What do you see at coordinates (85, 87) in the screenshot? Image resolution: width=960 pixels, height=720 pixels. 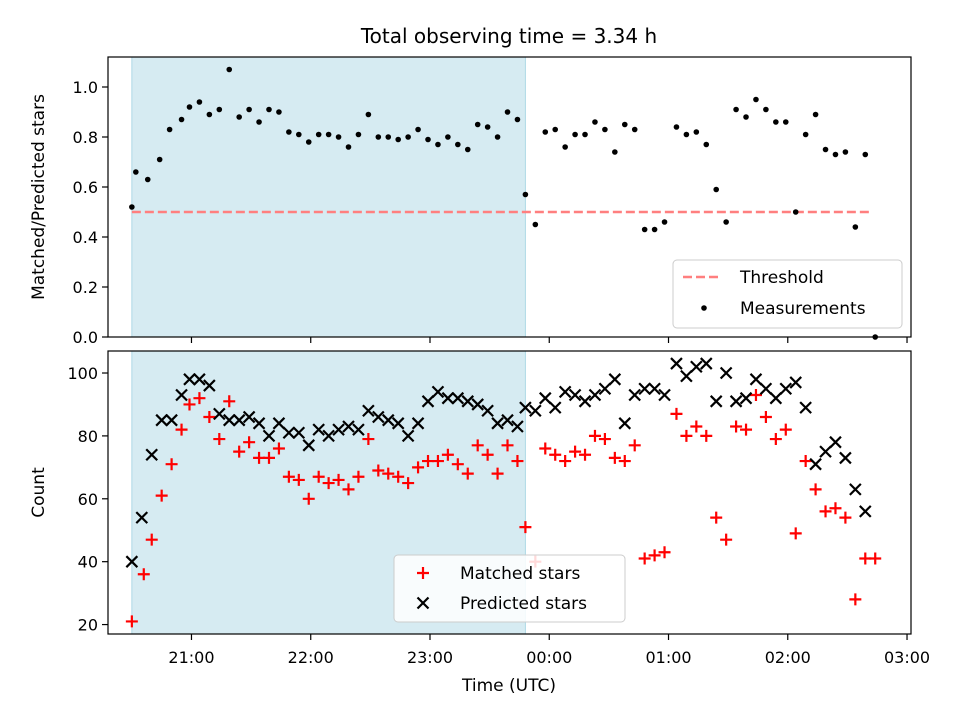 I see `y-tick-label: 1.0` at bounding box center [85, 87].